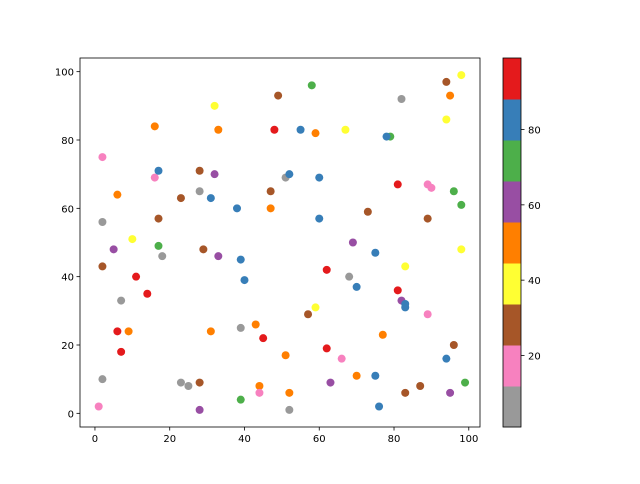 The width and height of the screenshot is (640, 484). I want to click on colorbar-frame, so click(512, 242).